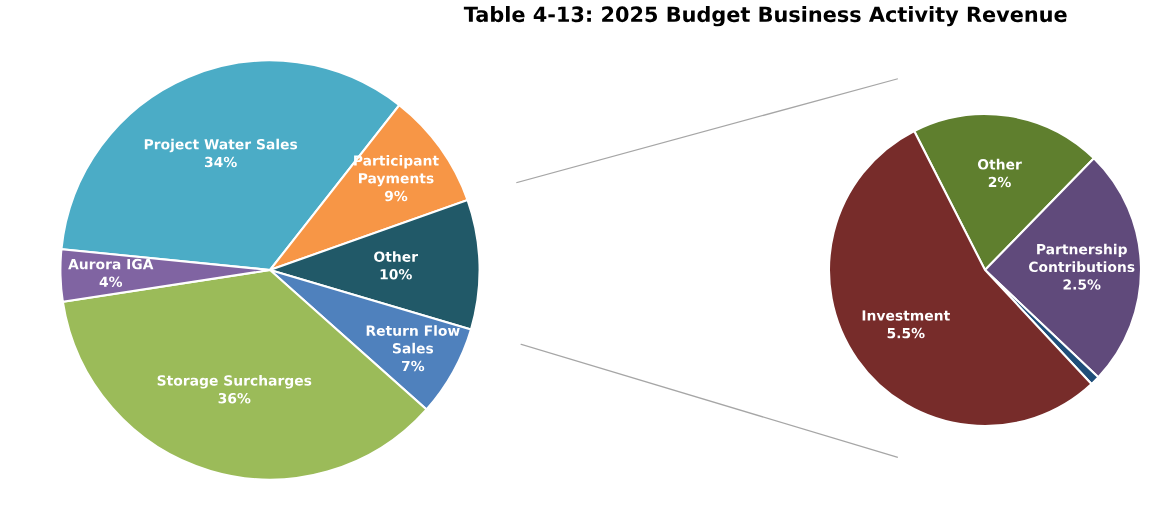 This screenshot has height=529, width=1169. Describe the element at coordinates (111, 264) in the screenshot. I see `slice-label: Aurora IGA` at that location.